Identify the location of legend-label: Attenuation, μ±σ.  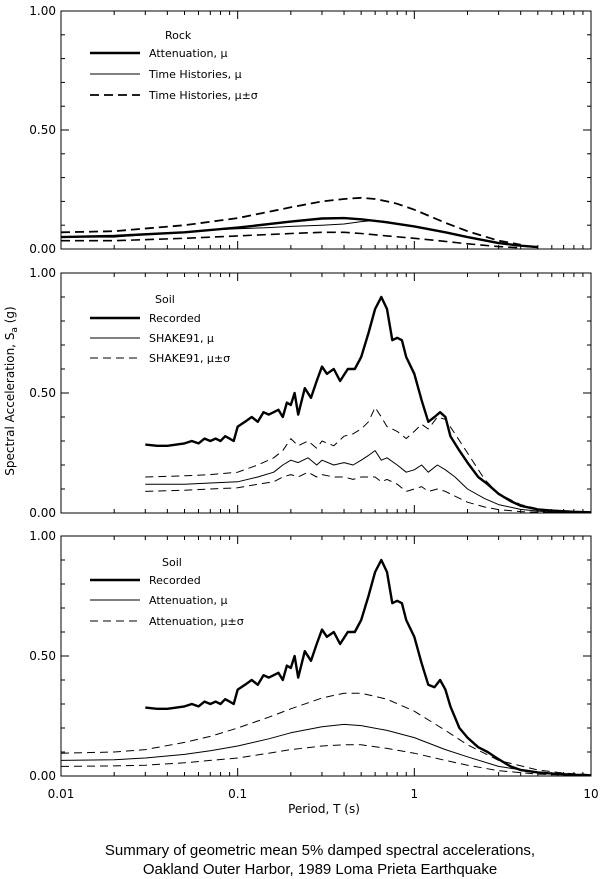
(196, 621).